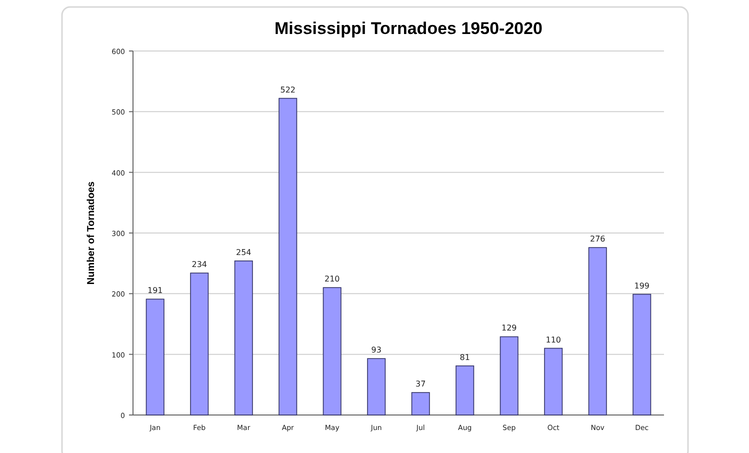  Describe the element at coordinates (598, 239) in the screenshot. I see `data-label: 276` at that location.